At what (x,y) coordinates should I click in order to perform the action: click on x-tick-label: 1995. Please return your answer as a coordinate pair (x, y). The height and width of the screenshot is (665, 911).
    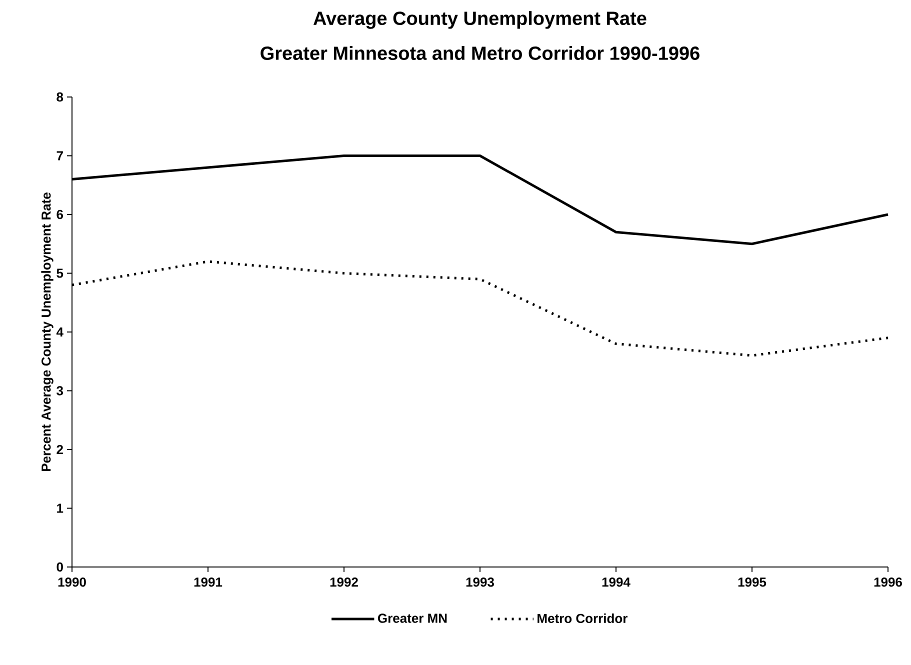
    Looking at the image, I should click on (752, 582).